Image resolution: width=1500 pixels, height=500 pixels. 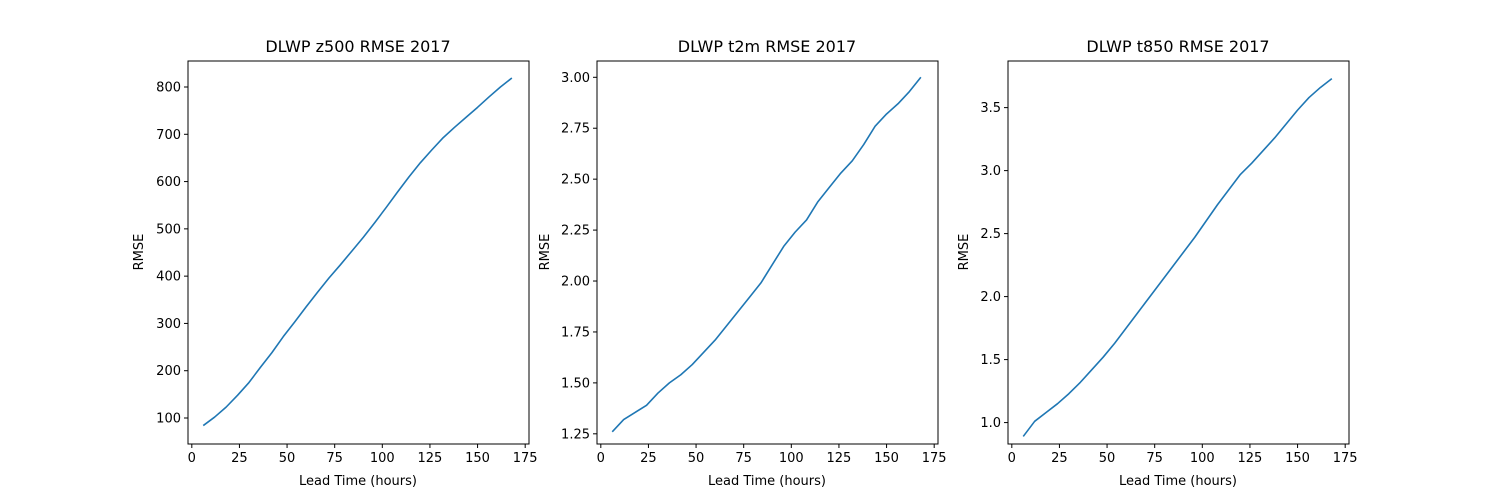 I want to click on y-tick-label: 2.50, so click(x=575, y=180).